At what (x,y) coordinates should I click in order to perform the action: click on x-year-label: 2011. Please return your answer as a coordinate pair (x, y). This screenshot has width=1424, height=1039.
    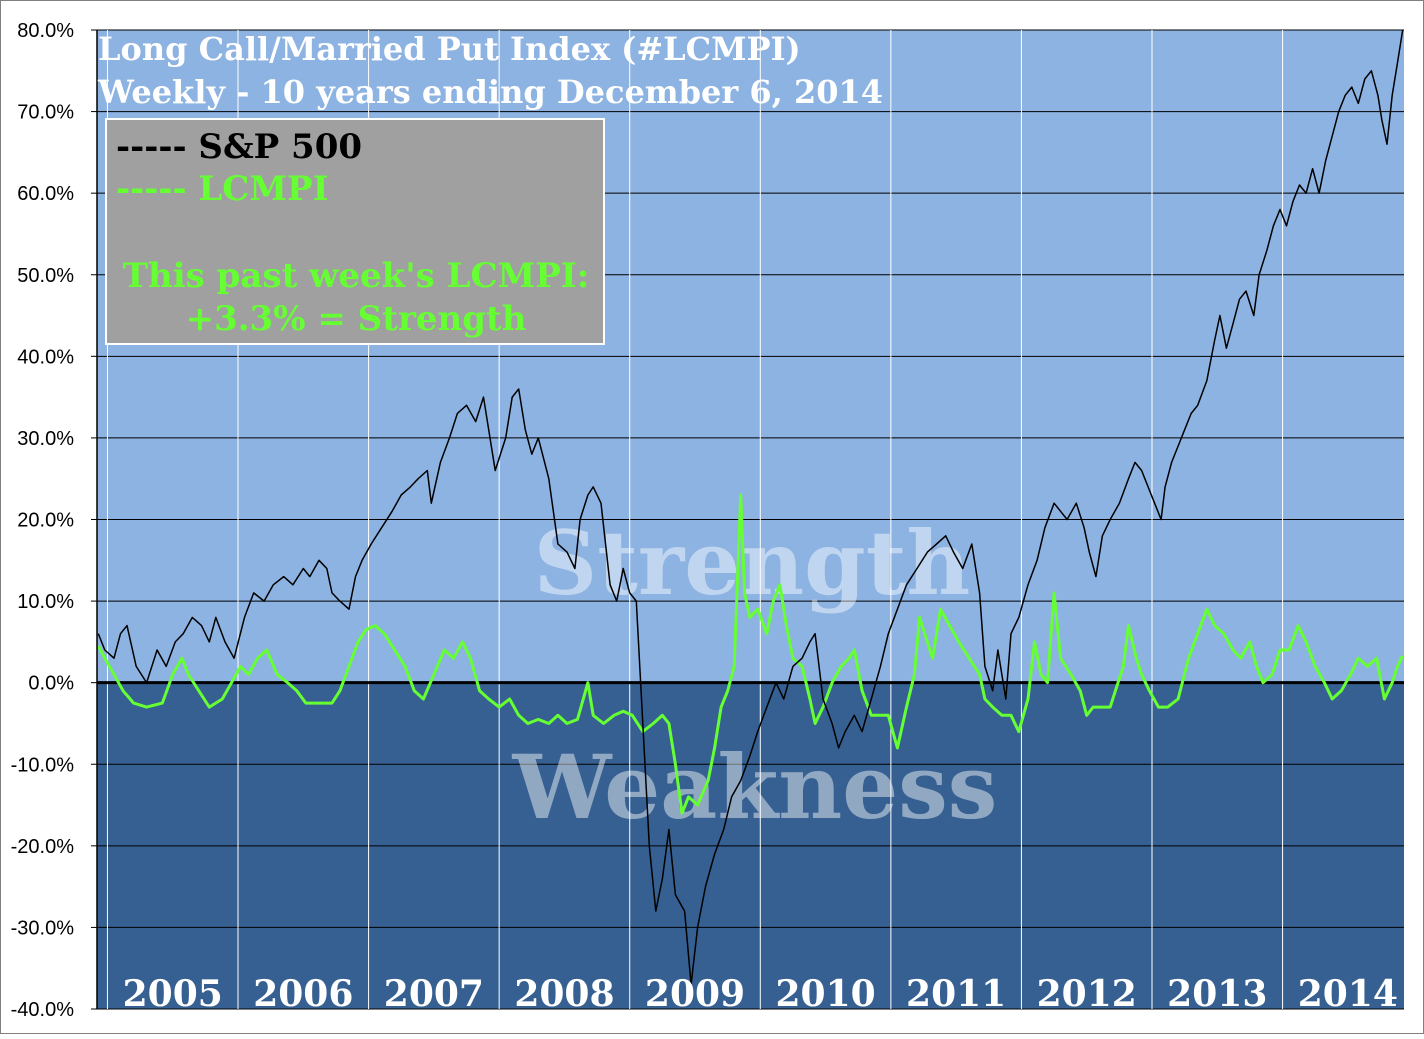
    Looking at the image, I should click on (956, 994).